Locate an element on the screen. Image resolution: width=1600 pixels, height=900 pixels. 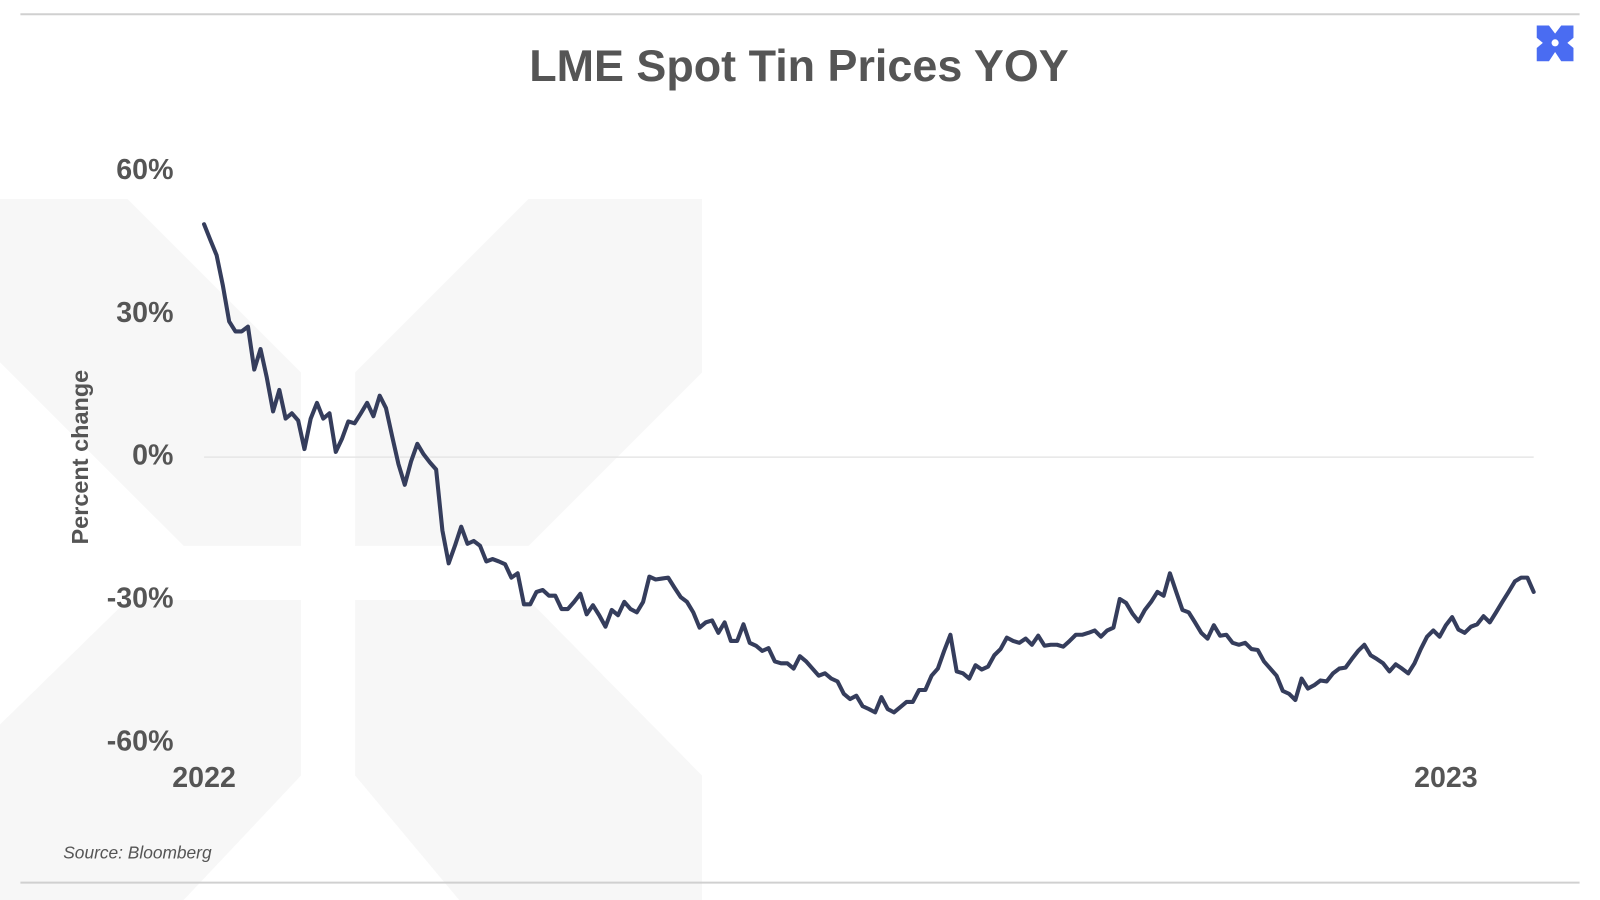
y-tick-label: 0% is located at coordinates (152, 456).